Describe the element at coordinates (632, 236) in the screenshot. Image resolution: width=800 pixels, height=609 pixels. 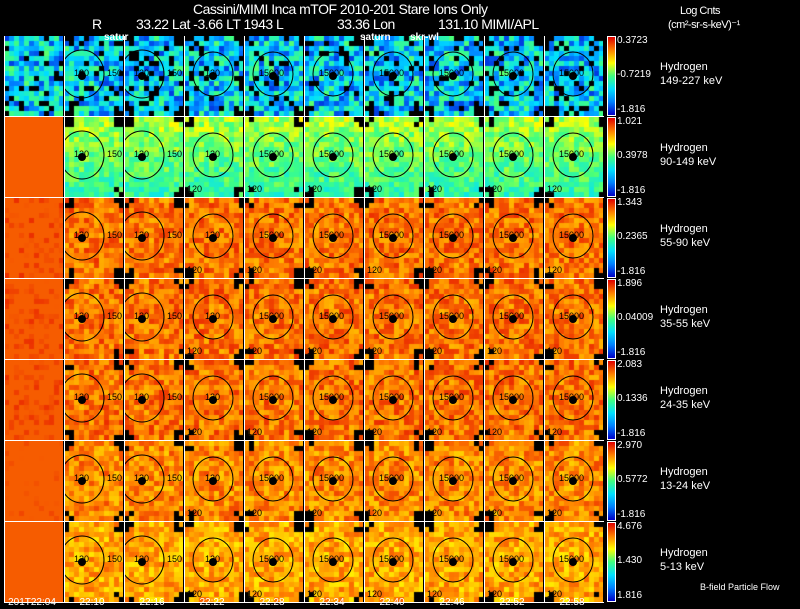
I see `colorbar-mid-label: 0.2365` at that location.